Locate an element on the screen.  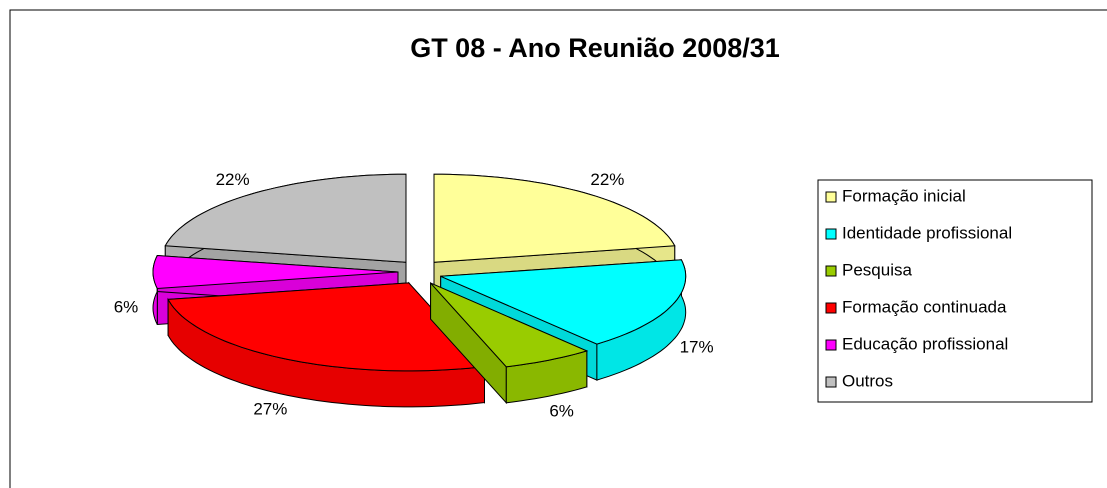
chart-title: GT 08 - Ano Reunião 2008/31 is located at coordinates (595, 48).